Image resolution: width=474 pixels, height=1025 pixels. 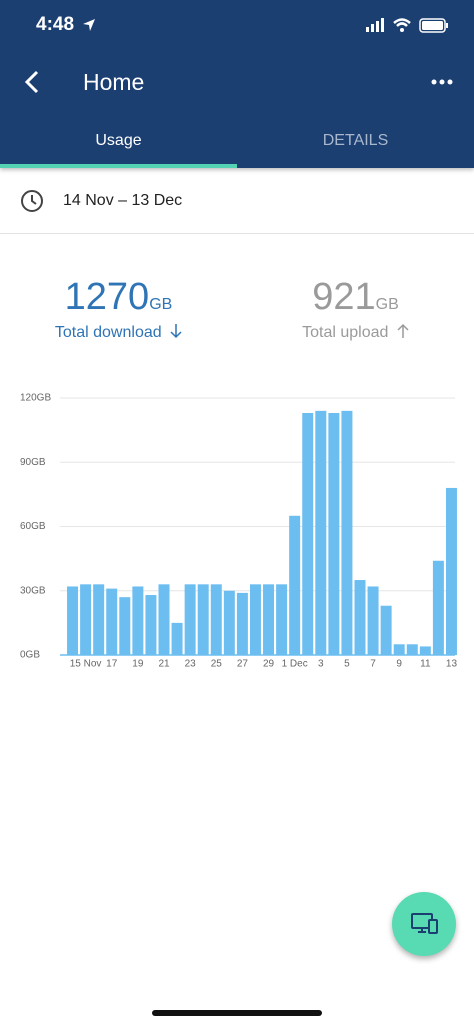 What do you see at coordinates (176, 331) in the screenshot?
I see `down-arrow` at bounding box center [176, 331].